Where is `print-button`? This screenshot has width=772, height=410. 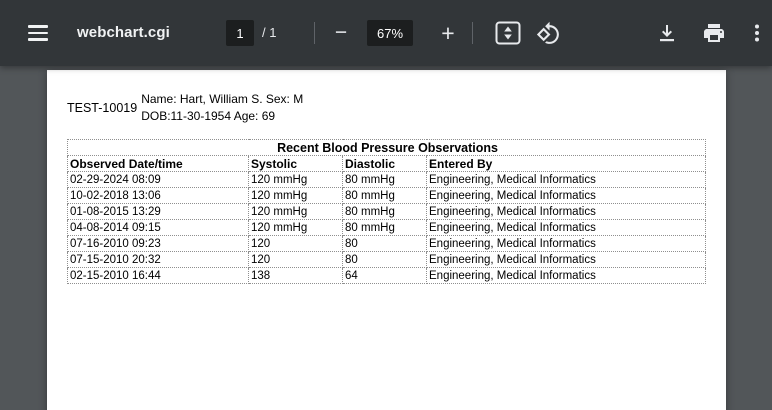 print-button is located at coordinates (714, 33).